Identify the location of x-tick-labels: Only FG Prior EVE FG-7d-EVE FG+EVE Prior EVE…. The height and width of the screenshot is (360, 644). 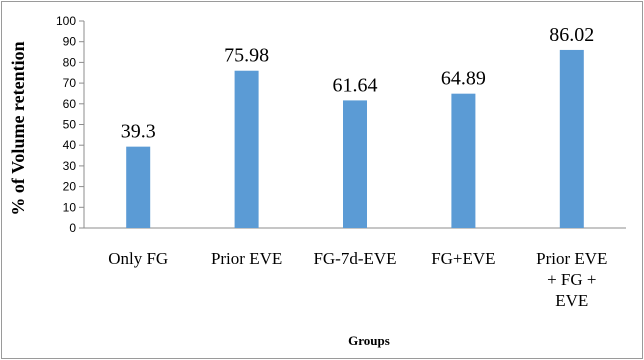
(357, 279).